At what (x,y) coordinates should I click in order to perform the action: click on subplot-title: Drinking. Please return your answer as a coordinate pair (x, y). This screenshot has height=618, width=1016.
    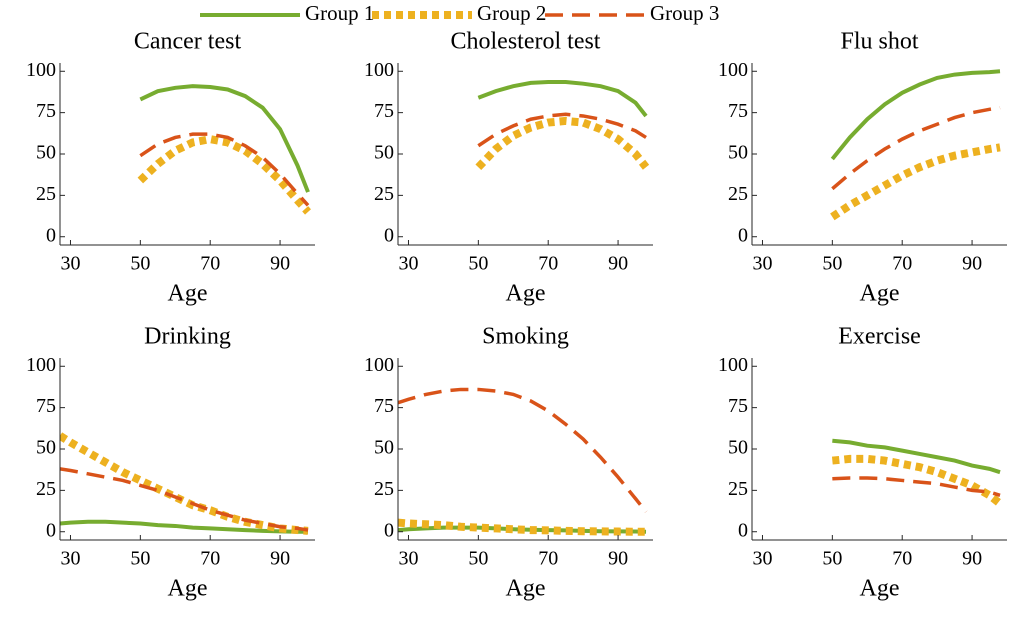
    Looking at the image, I should click on (187, 337).